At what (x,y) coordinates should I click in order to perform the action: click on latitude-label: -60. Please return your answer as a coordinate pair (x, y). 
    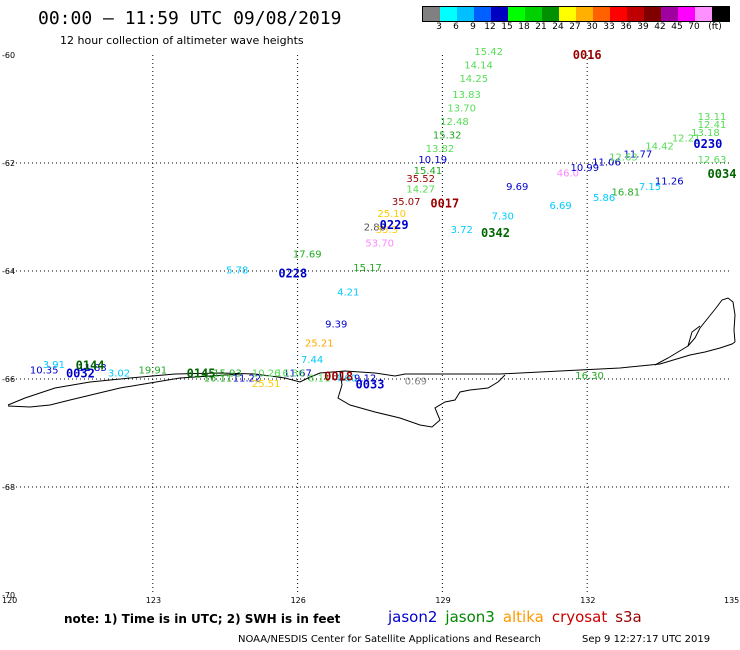
    Looking at the image, I should click on (8, 55).